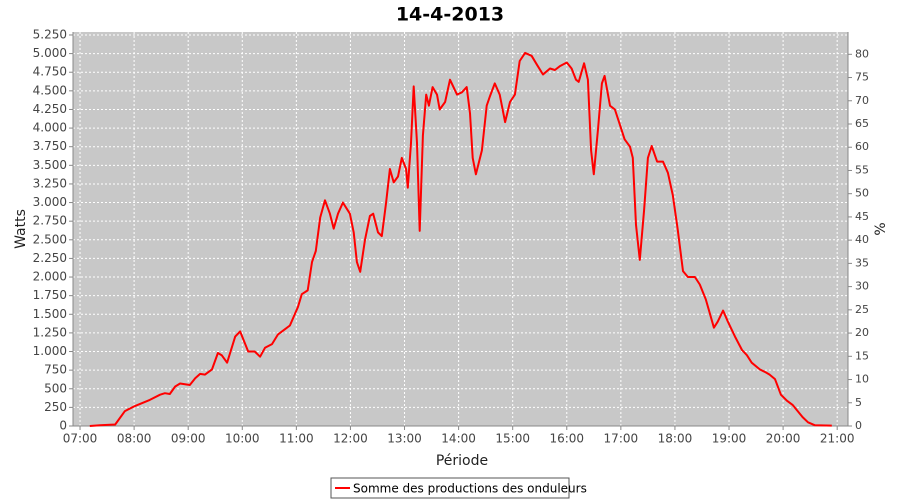 The width and height of the screenshot is (900, 500). Describe the element at coordinates (862, 332) in the screenshot. I see `y2-tick-label: 20` at that location.